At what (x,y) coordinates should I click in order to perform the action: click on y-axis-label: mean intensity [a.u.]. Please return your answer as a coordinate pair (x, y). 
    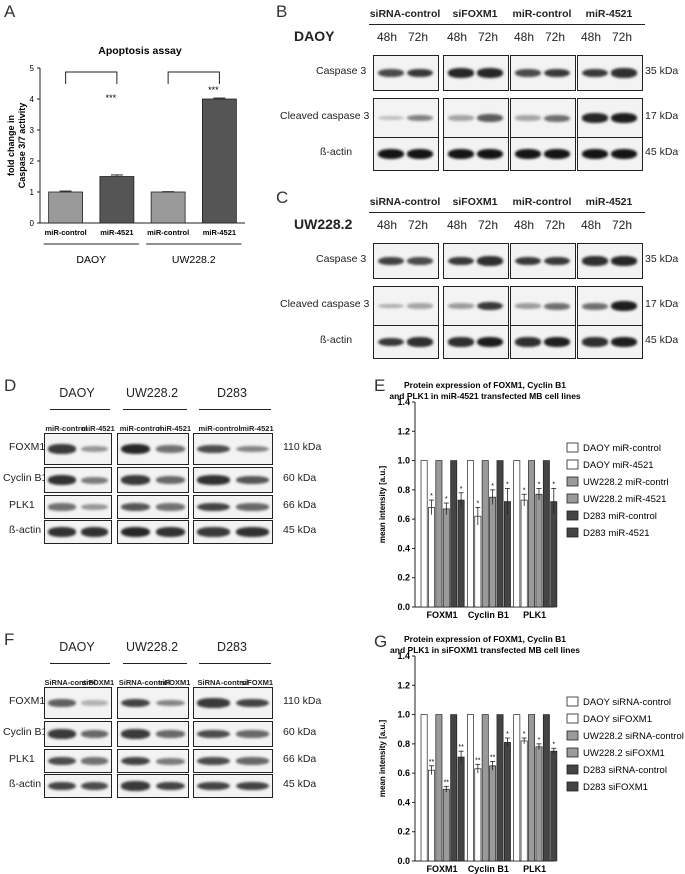
    Looking at the image, I should click on (382, 504).